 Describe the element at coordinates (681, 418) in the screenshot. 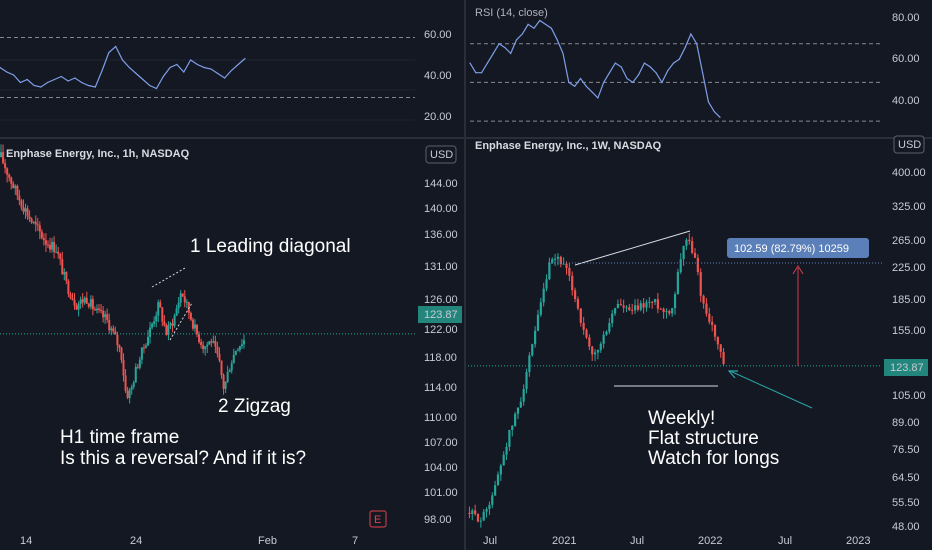

I see `annotation-weekly: Weekly!` at that location.